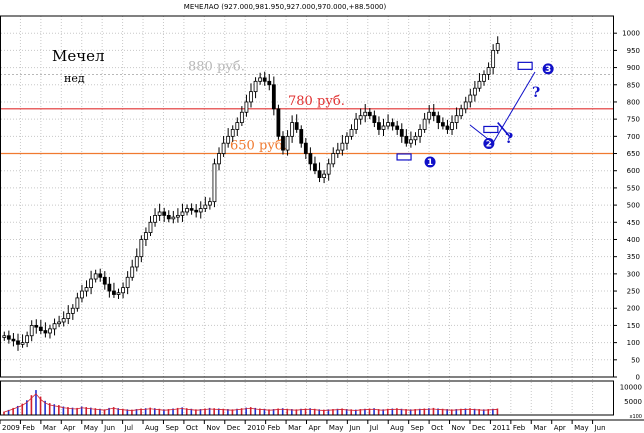  Describe the element at coordinates (548, 70) in the screenshot. I see `marker-number: 3` at that location.